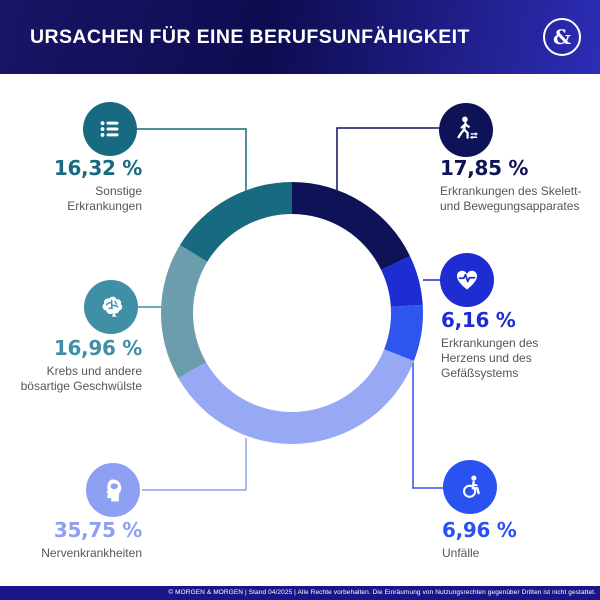  What do you see at coordinates (478, 320) in the screenshot?
I see `herz-percent: 6,16 %` at bounding box center [478, 320].